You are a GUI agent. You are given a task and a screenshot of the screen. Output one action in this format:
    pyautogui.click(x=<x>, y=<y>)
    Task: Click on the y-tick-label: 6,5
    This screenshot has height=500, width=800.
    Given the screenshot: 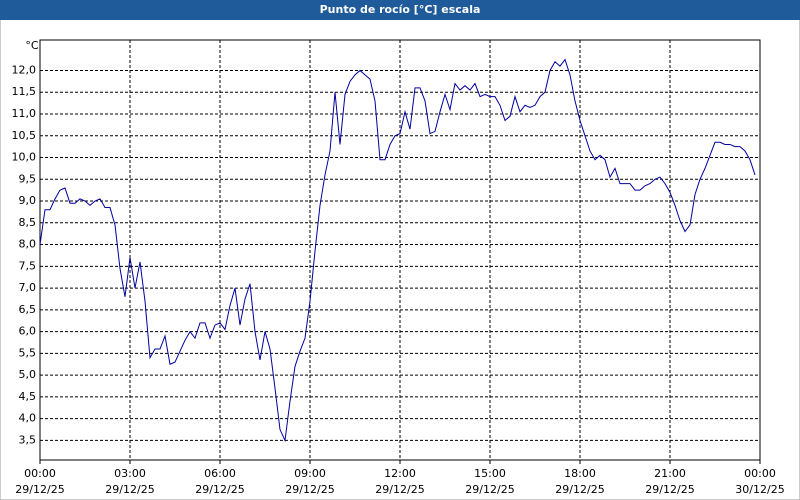 What is the action you would take?
    pyautogui.click(x=28, y=309)
    